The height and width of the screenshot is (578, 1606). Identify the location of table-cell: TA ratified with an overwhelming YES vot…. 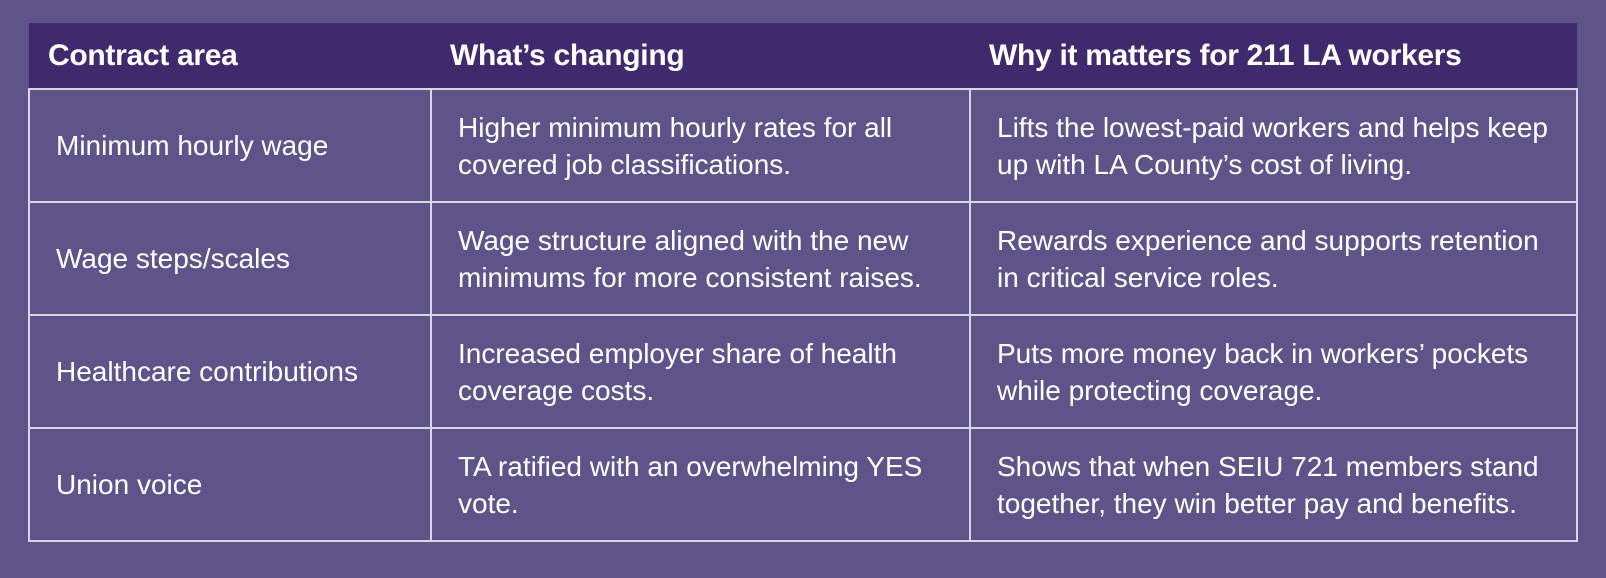
(700, 484).